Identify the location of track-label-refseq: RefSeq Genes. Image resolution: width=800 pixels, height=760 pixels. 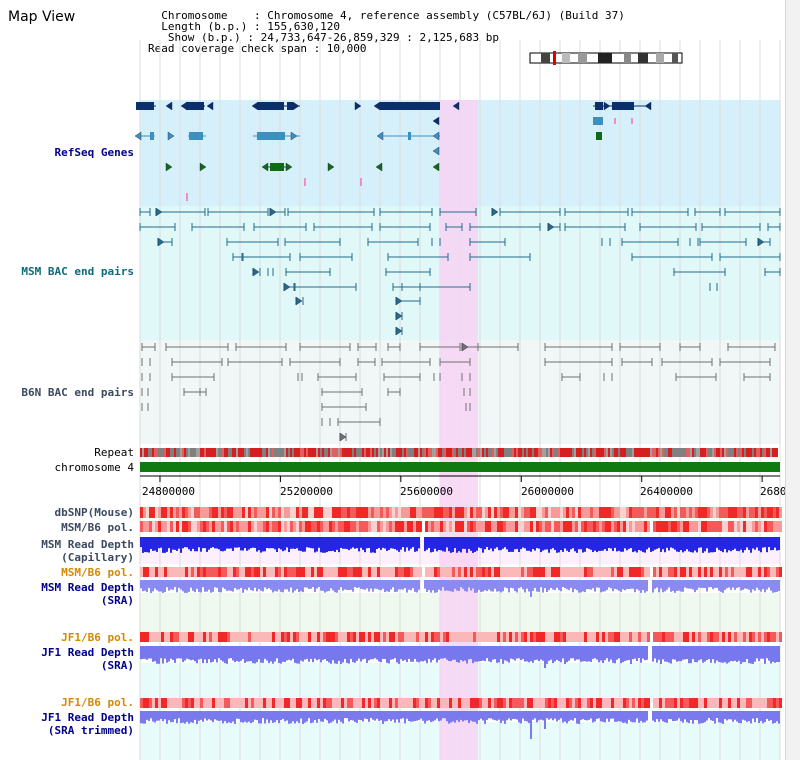
(94, 152).